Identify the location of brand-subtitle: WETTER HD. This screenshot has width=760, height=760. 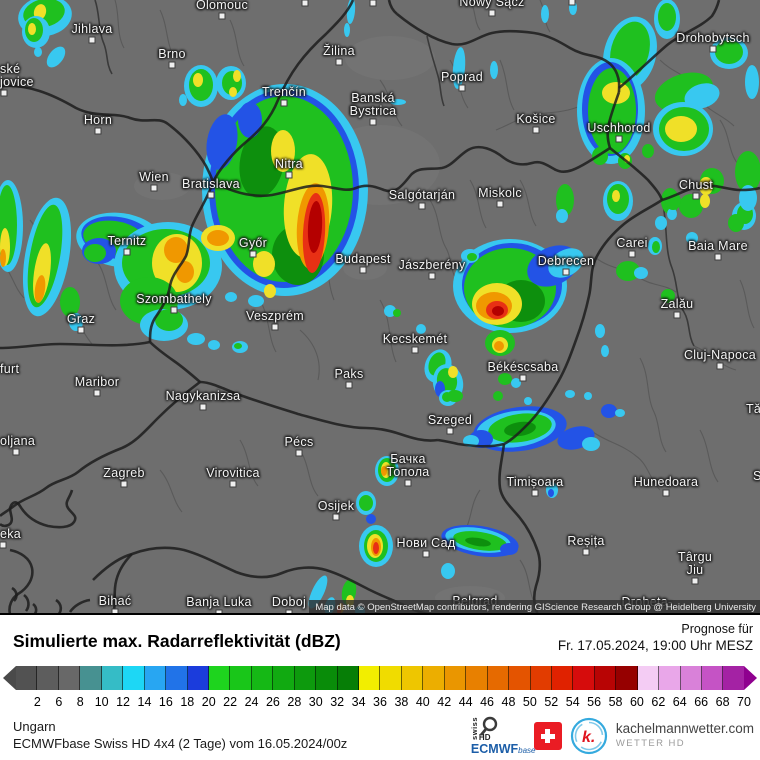
(650, 744).